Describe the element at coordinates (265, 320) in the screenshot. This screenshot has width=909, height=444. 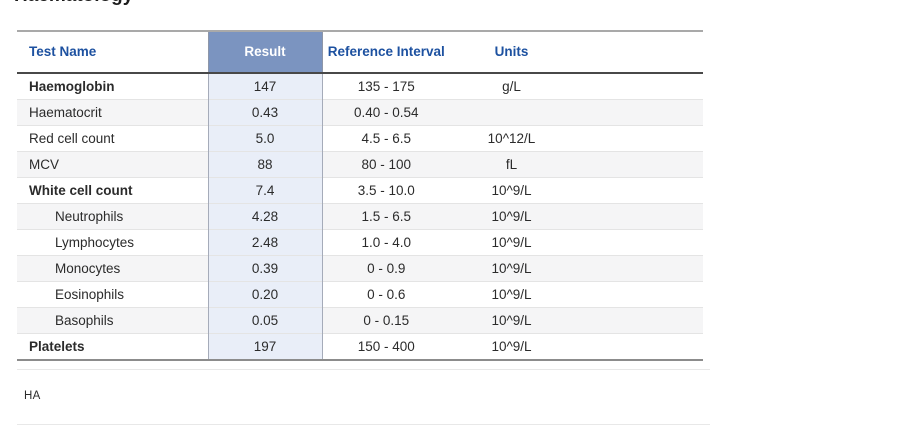
I see `result-cell: 0.05` at that location.